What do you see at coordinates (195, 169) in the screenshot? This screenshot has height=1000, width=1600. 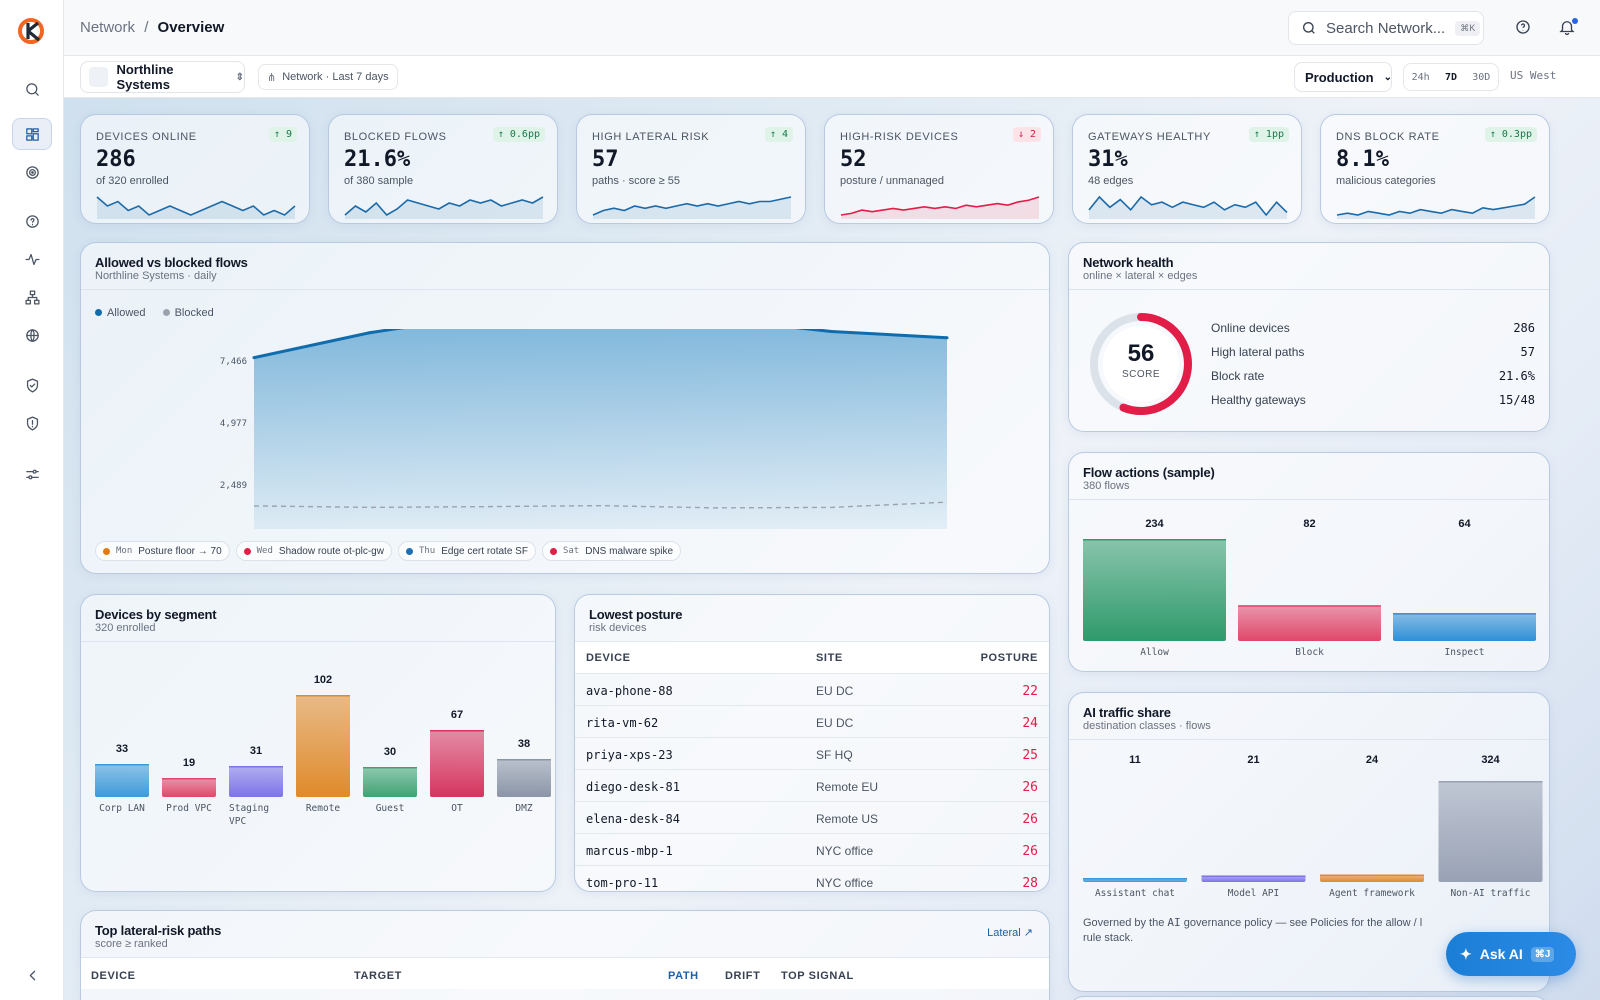 I see `kpi-card: DEVICES ONLINE 286 of 320 enrolled ↑ 9` at bounding box center [195, 169].